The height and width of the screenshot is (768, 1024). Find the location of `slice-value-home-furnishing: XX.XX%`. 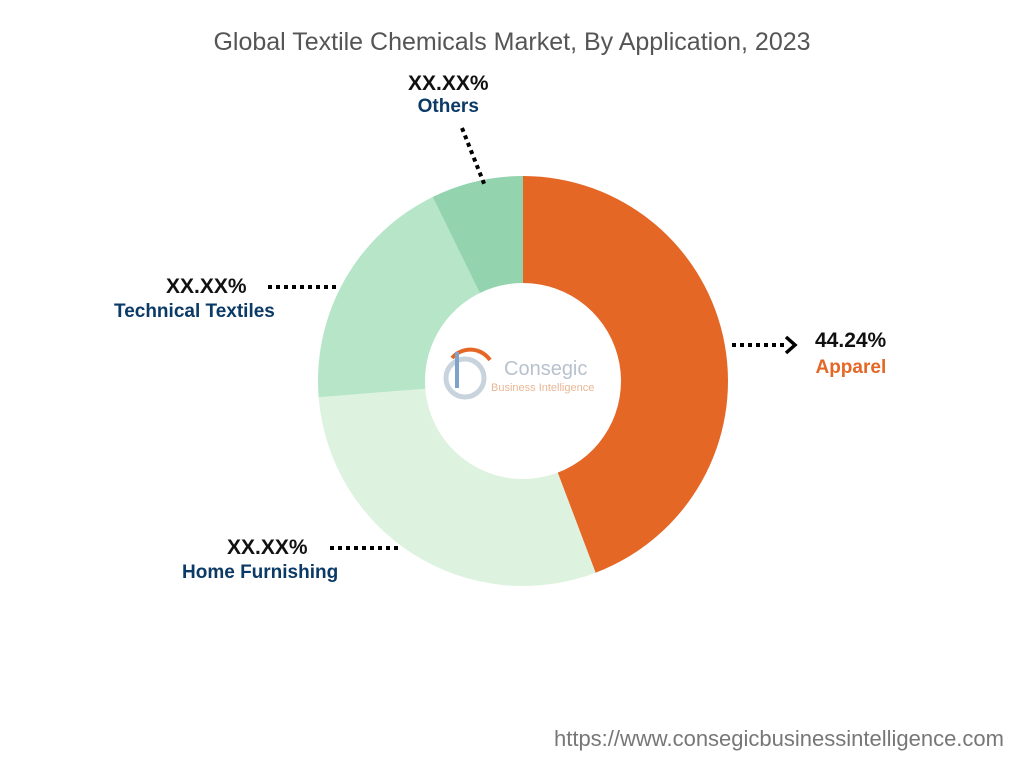

slice-value-home-furnishing: XX.XX% is located at coordinates (267, 547).